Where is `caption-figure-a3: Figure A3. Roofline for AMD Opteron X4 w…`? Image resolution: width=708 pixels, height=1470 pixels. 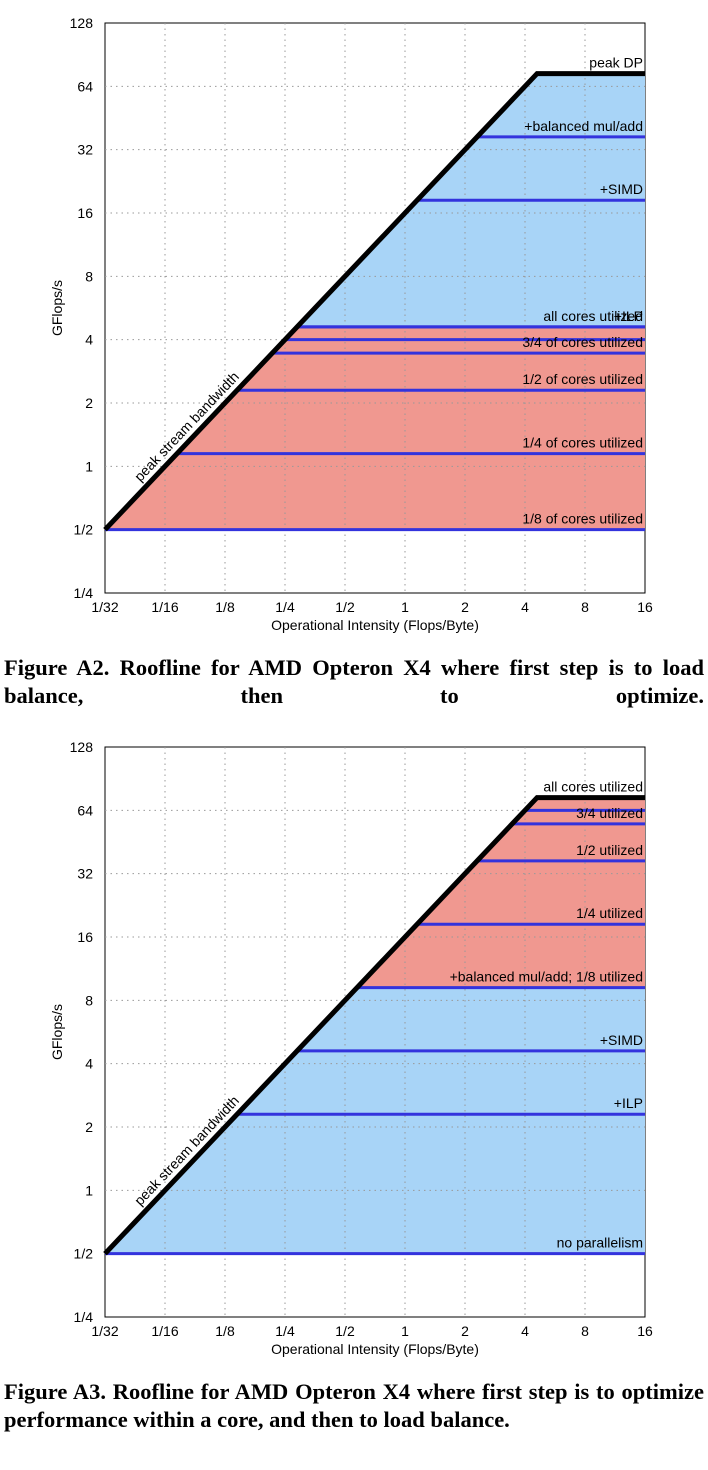
caption-figure-a3: Figure A3. Roofline for AMD Opteron X4 w… is located at coordinates (354, 1405).